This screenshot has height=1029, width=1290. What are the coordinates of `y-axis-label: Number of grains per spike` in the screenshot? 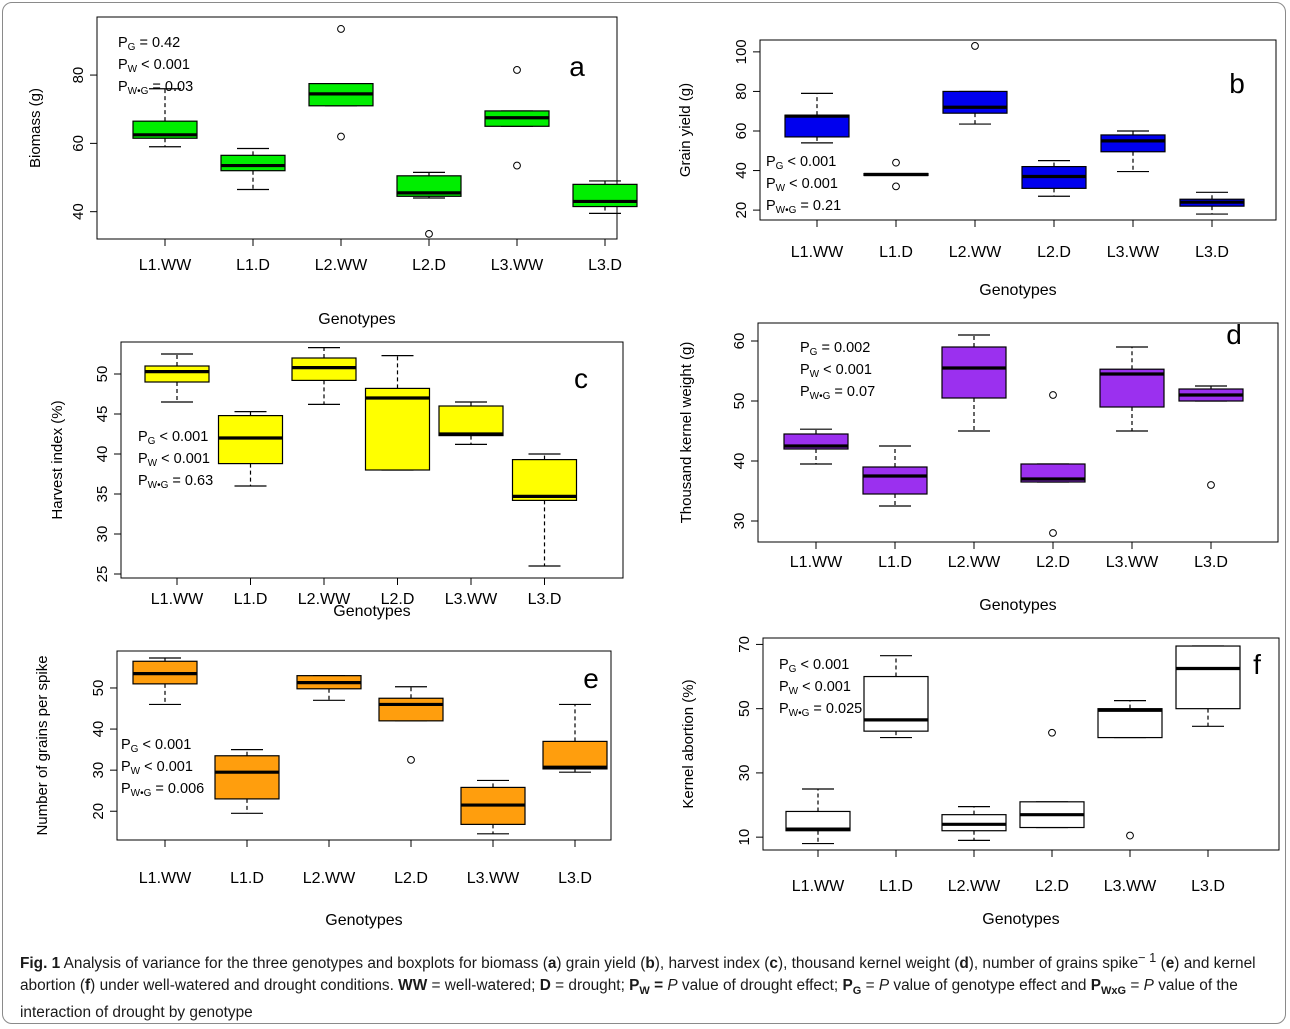 It's located at (42, 745).